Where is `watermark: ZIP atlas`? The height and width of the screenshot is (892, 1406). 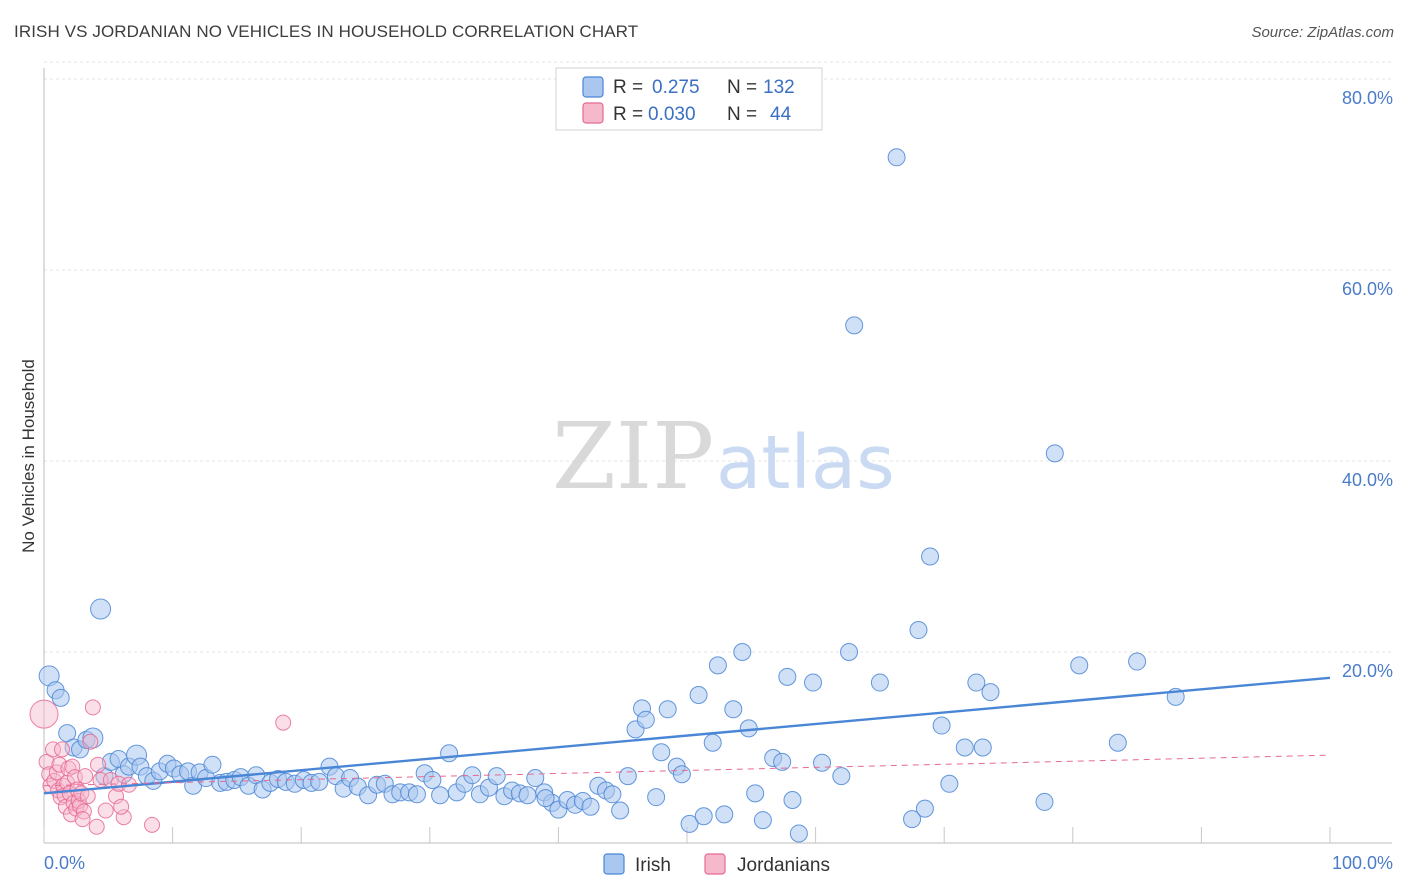
watermark: ZIP atlas is located at coordinates (723, 456).